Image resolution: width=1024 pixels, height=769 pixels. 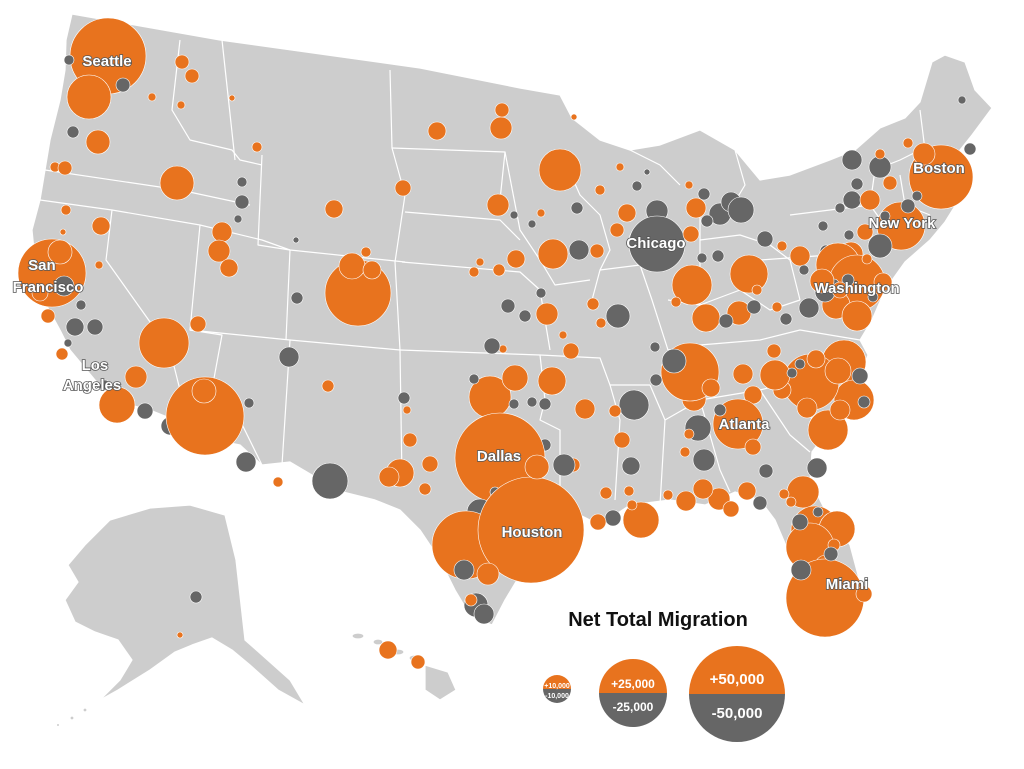 I want to click on legend-medium-loss-label: -25,000, so click(x=633, y=707).